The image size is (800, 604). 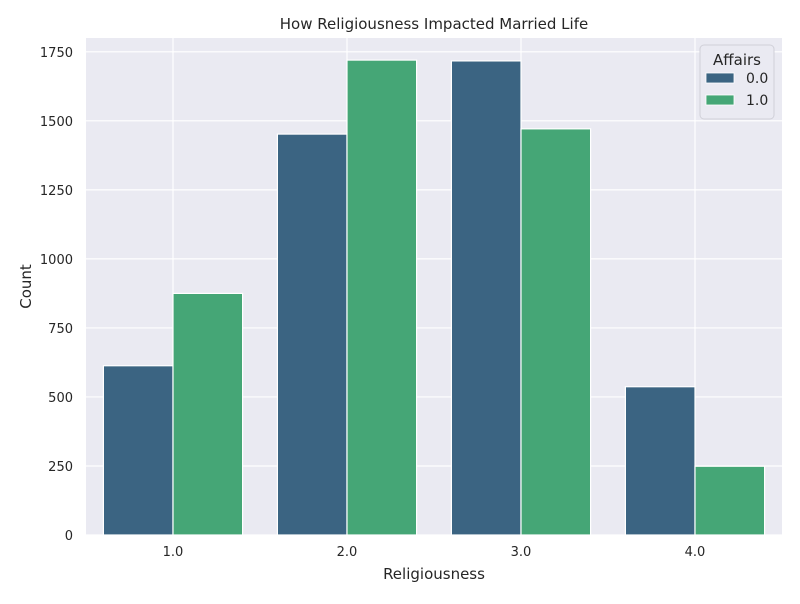 What do you see at coordinates (757, 101) in the screenshot?
I see `legend-label: 1.0` at bounding box center [757, 101].